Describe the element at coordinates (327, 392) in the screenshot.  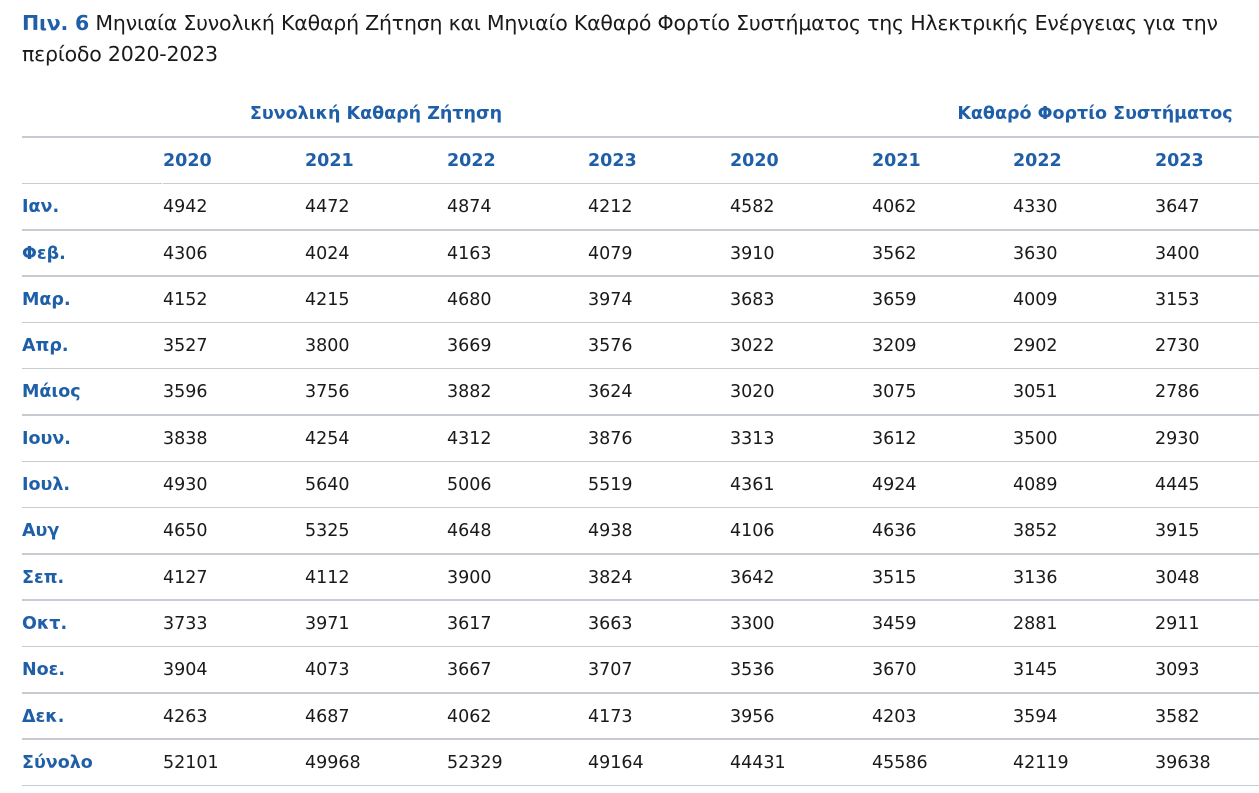
I see `value-cell: 3756` at that location.